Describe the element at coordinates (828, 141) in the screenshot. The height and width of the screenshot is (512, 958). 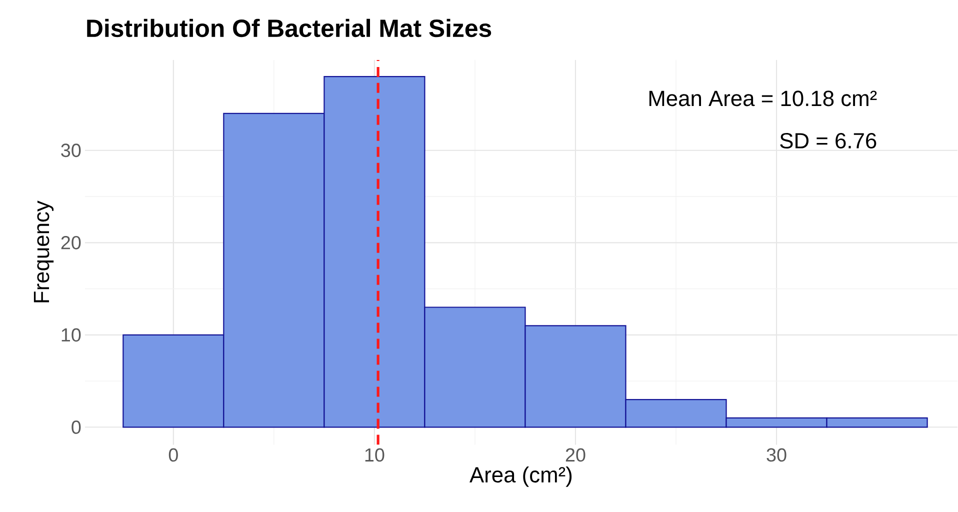
I see `annotation: SD = 6.76` at that location.